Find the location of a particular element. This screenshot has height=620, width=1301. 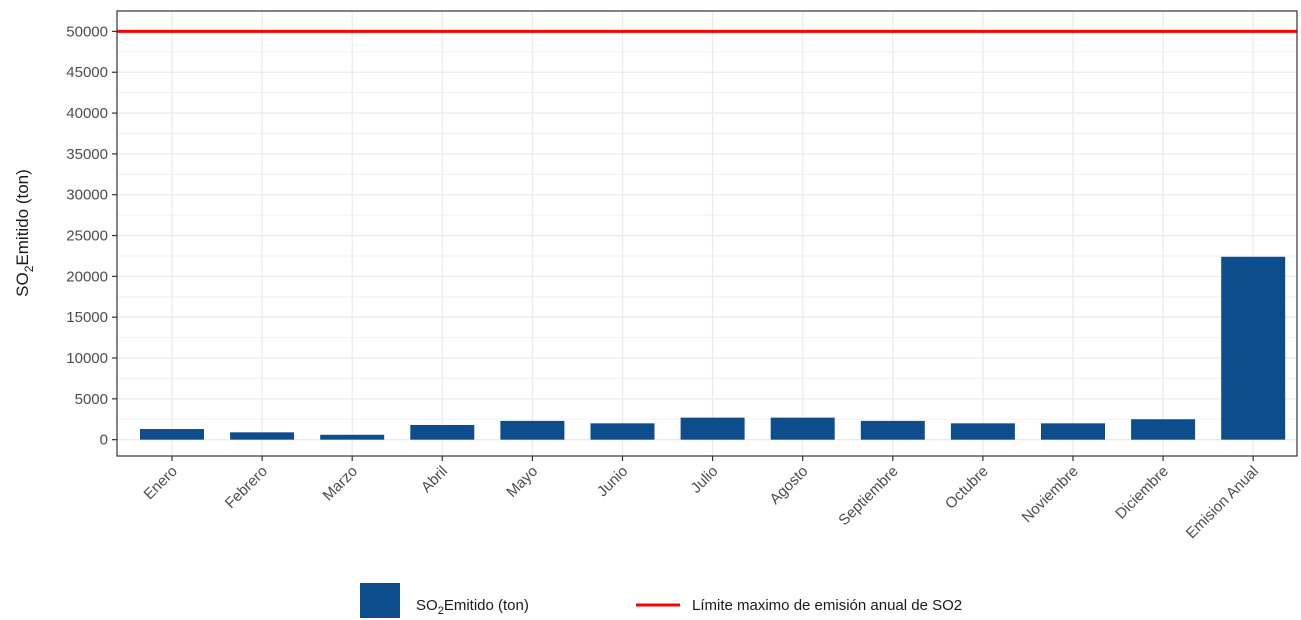

x-tick-label: Abril is located at coordinates (434, 479).